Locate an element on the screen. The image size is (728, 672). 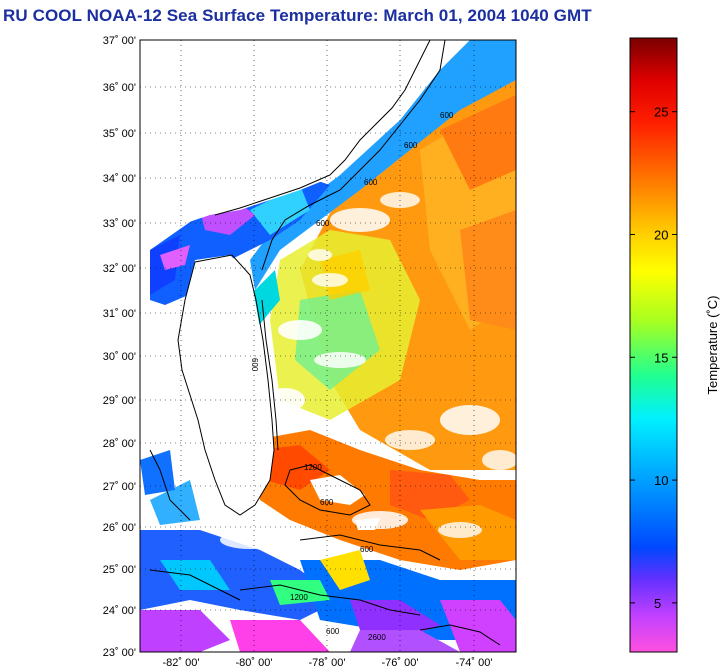
colorbar-tick-label: 25 is located at coordinates (661, 112).